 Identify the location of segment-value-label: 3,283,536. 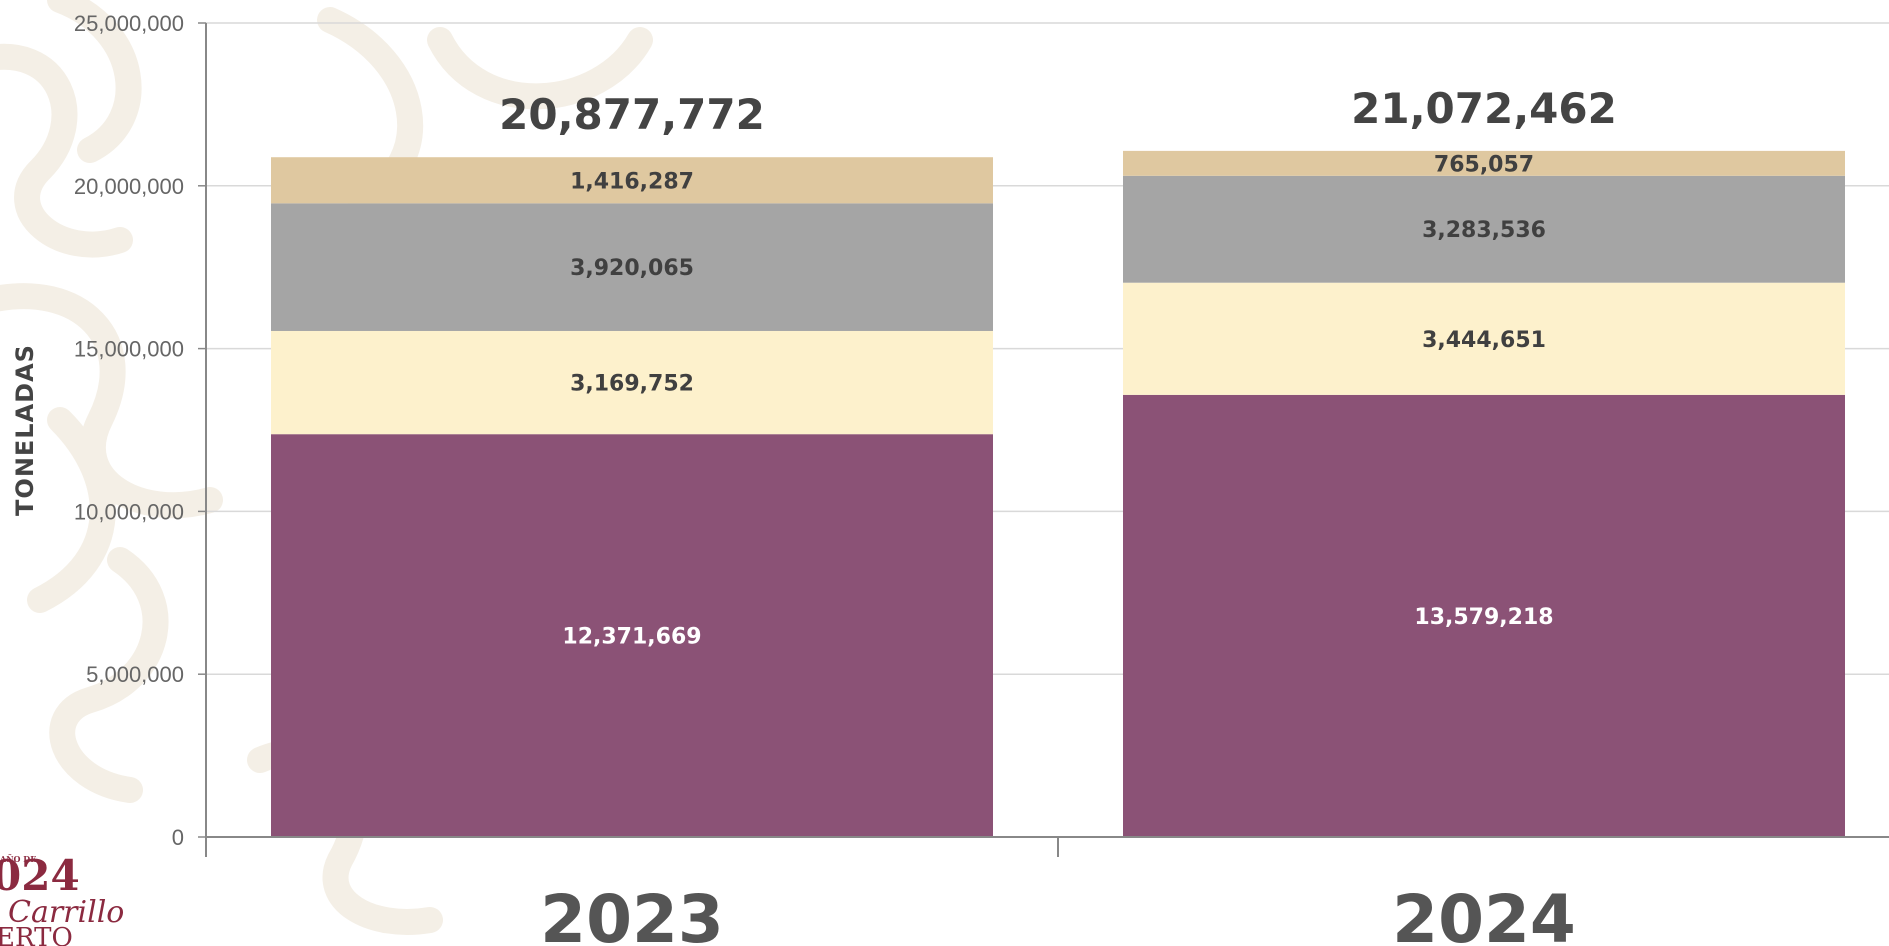
(1484, 230).